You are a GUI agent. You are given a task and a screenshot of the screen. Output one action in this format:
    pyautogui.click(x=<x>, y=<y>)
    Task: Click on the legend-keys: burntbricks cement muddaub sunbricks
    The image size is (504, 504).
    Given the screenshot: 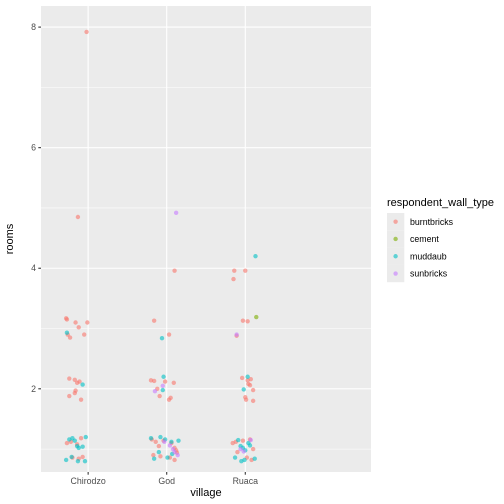 What is the action you would take?
    pyautogui.click(x=420, y=248)
    